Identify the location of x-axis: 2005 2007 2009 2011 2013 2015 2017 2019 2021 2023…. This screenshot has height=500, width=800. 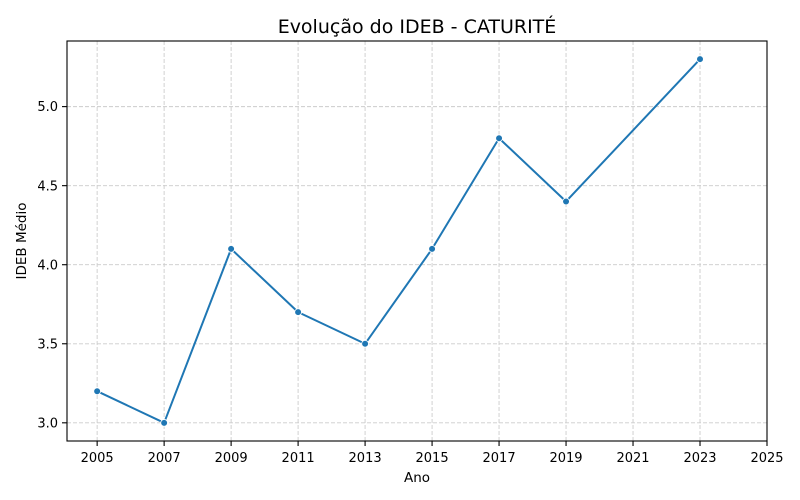
(432, 453).